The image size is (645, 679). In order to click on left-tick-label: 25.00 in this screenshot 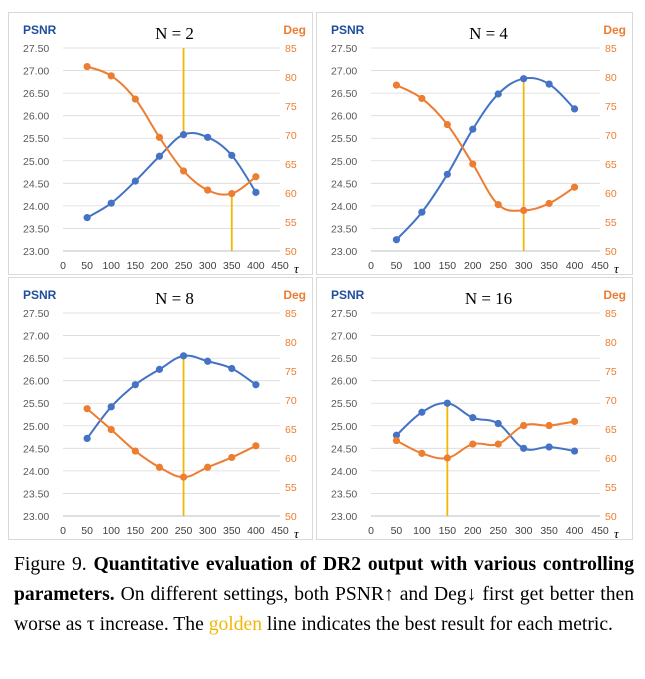, I will do `click(344, 427)`.